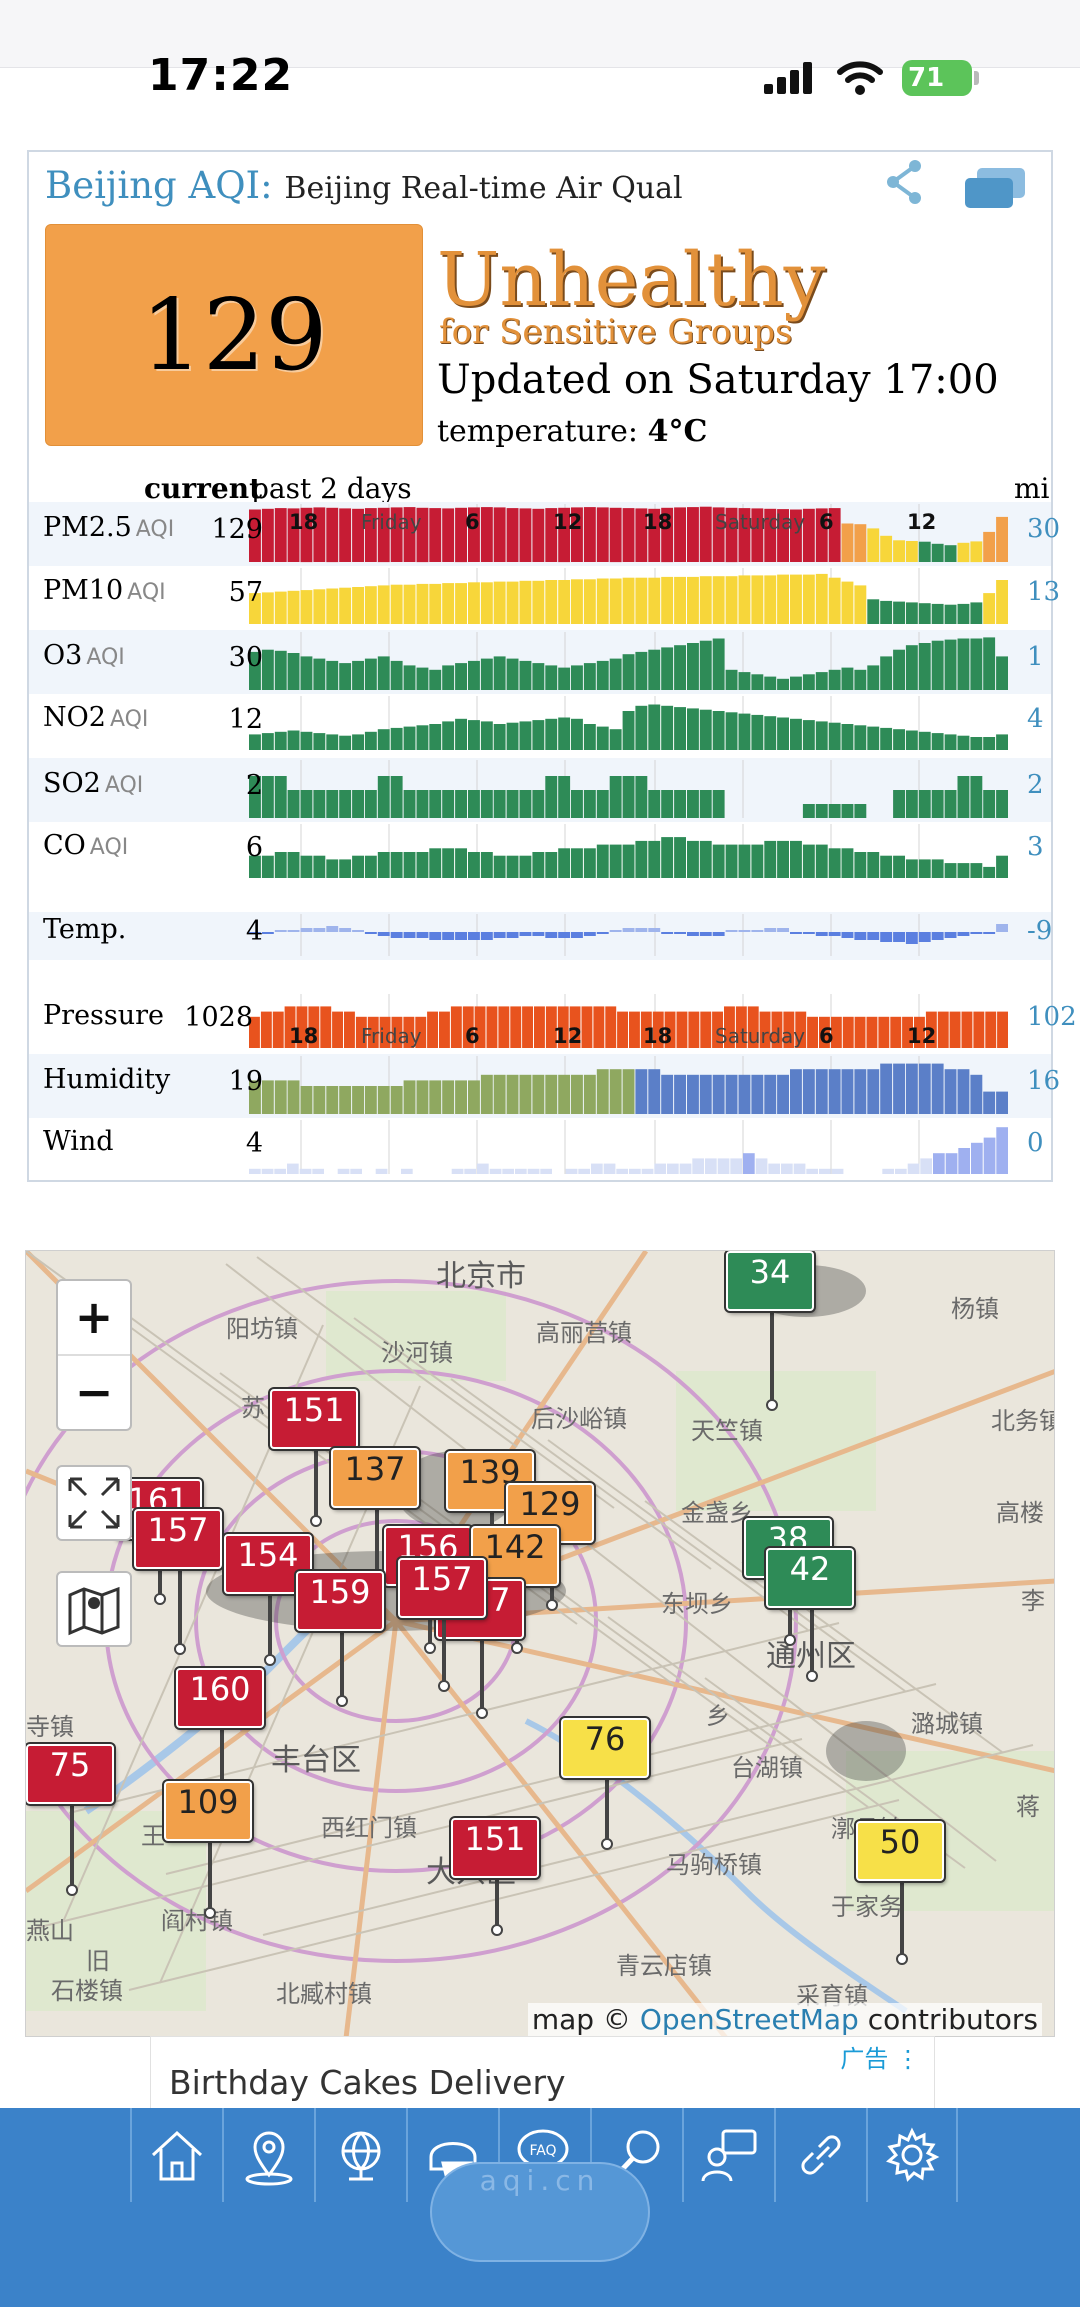  Describe the element at coordinates (208, 1811) in the screenshot. I see `station-marker: 109` at that location.